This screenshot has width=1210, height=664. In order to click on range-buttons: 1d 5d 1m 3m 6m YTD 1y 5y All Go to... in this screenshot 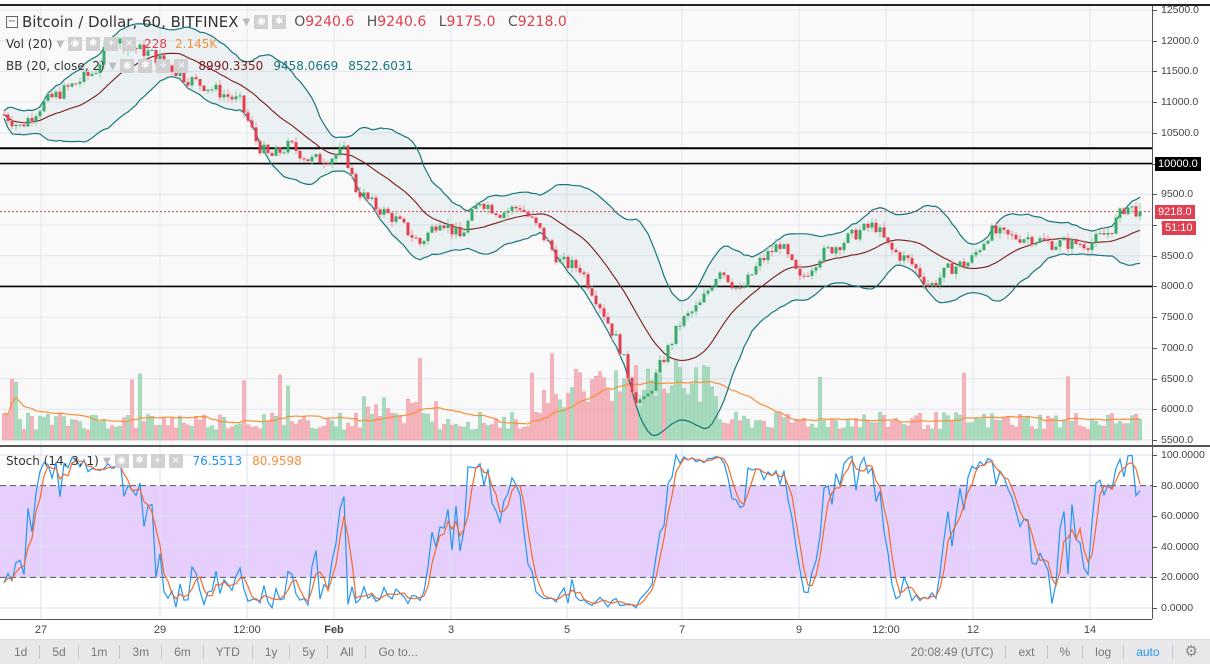, I will do `click(215, 652)`.